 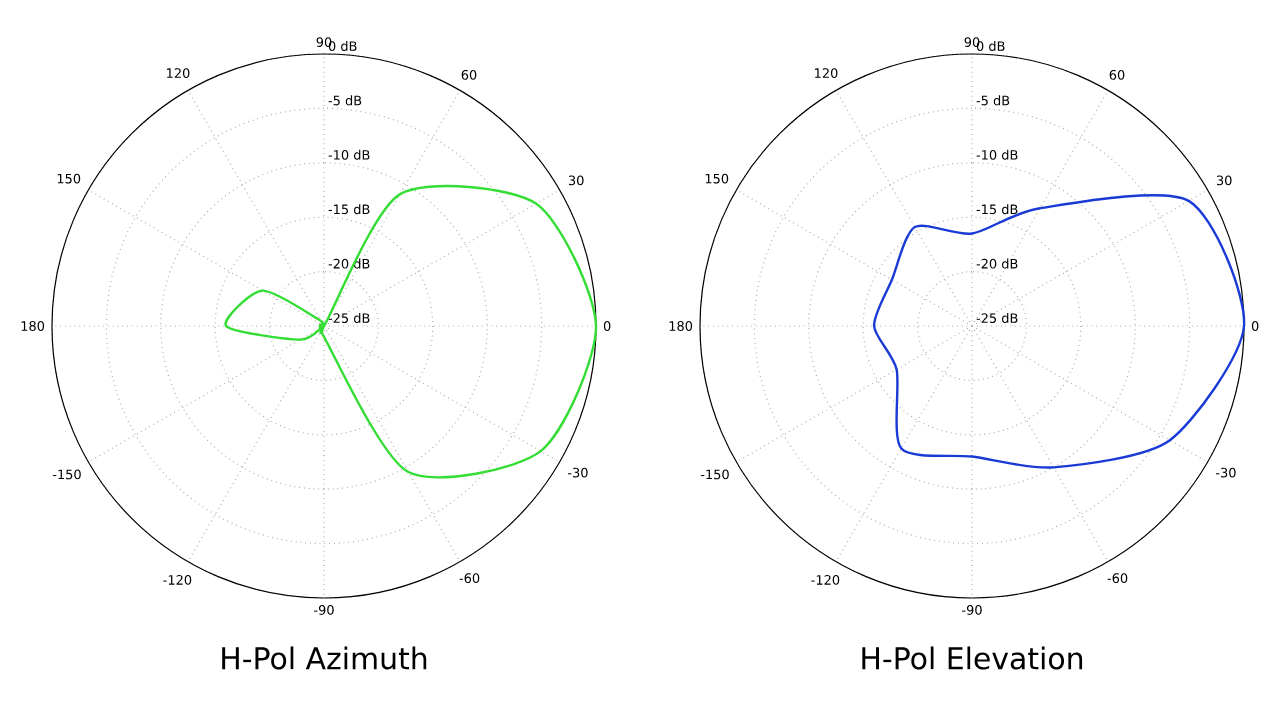 What do you see at coordinates (324, 658) in the screenshot?
I see `text: H-Pol Azimuth` at bounding box center [324, 658].